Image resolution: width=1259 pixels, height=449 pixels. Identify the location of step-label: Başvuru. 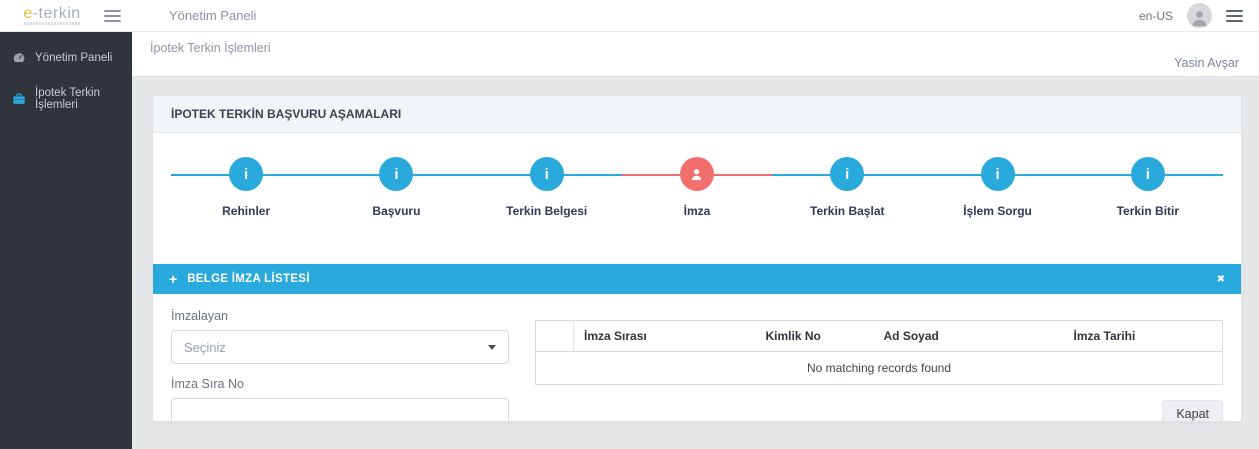
(396, 211).